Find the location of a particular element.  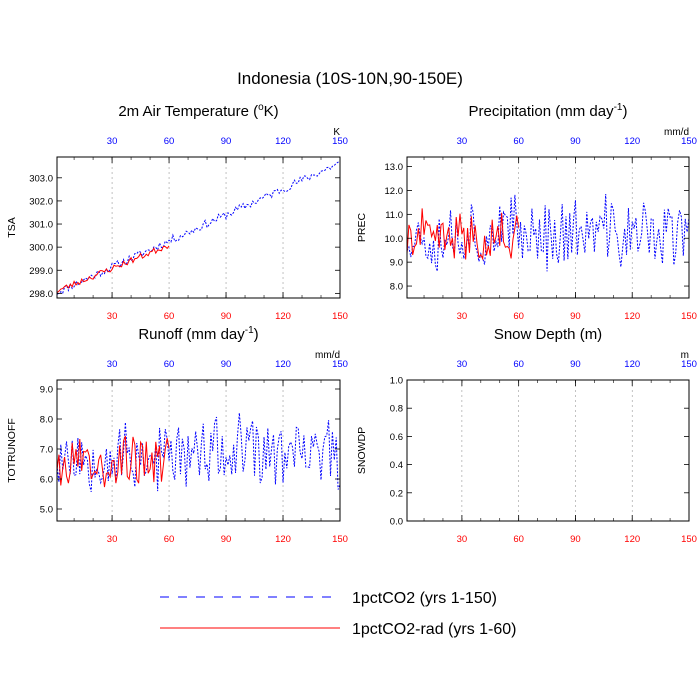

y-tick-label: 11.0 is located at coordinates (394, 215).